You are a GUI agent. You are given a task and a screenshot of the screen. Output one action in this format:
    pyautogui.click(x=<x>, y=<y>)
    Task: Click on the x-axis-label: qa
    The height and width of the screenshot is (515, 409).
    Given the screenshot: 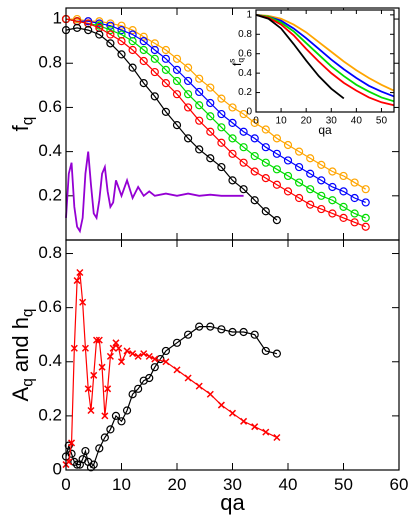 What is the action you would take?
    pyautogui.click(x=232, y=502)
    